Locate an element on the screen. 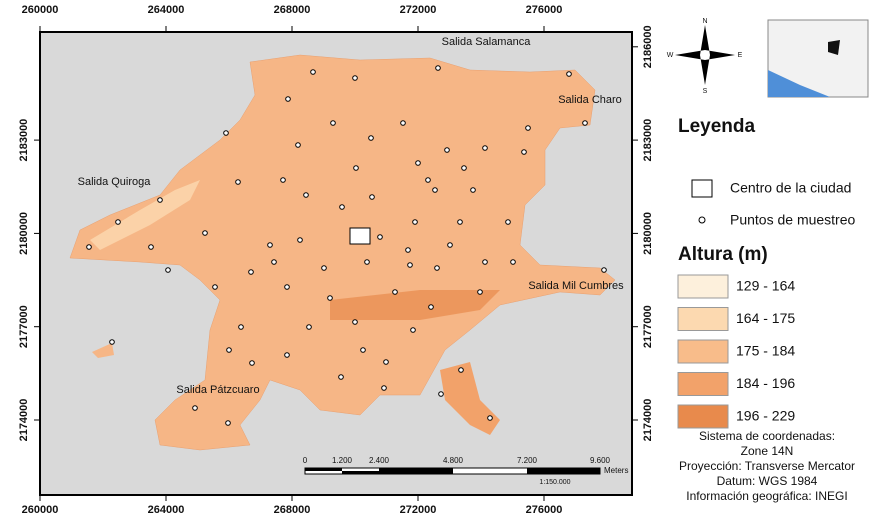 Image resolution: width=883 pixels, height=524 pixels. legend-item: Centro de la ciudad is located at coordinates (790, 188).